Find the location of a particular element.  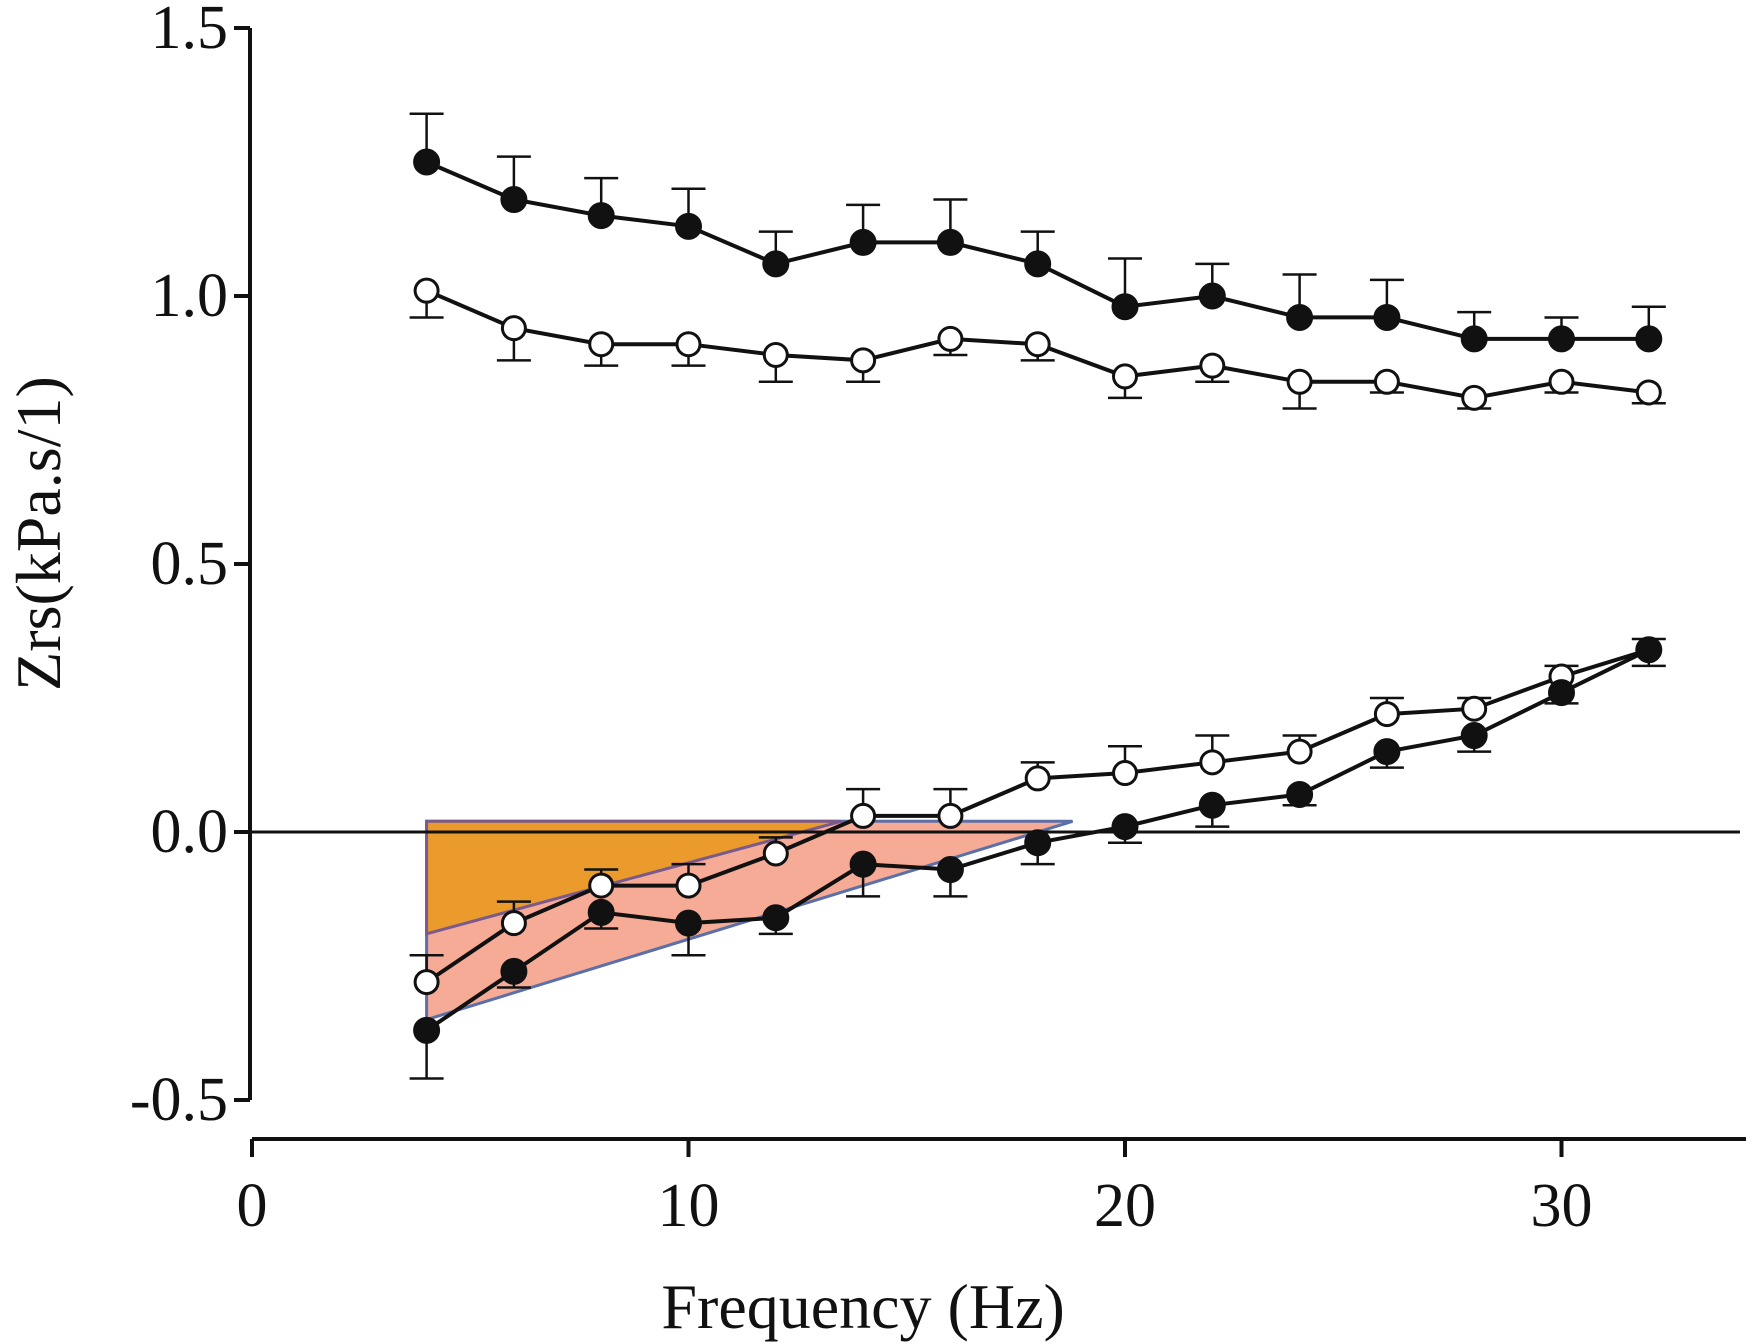

x-tick-label: 0 is located at coordinates (252, 1206).